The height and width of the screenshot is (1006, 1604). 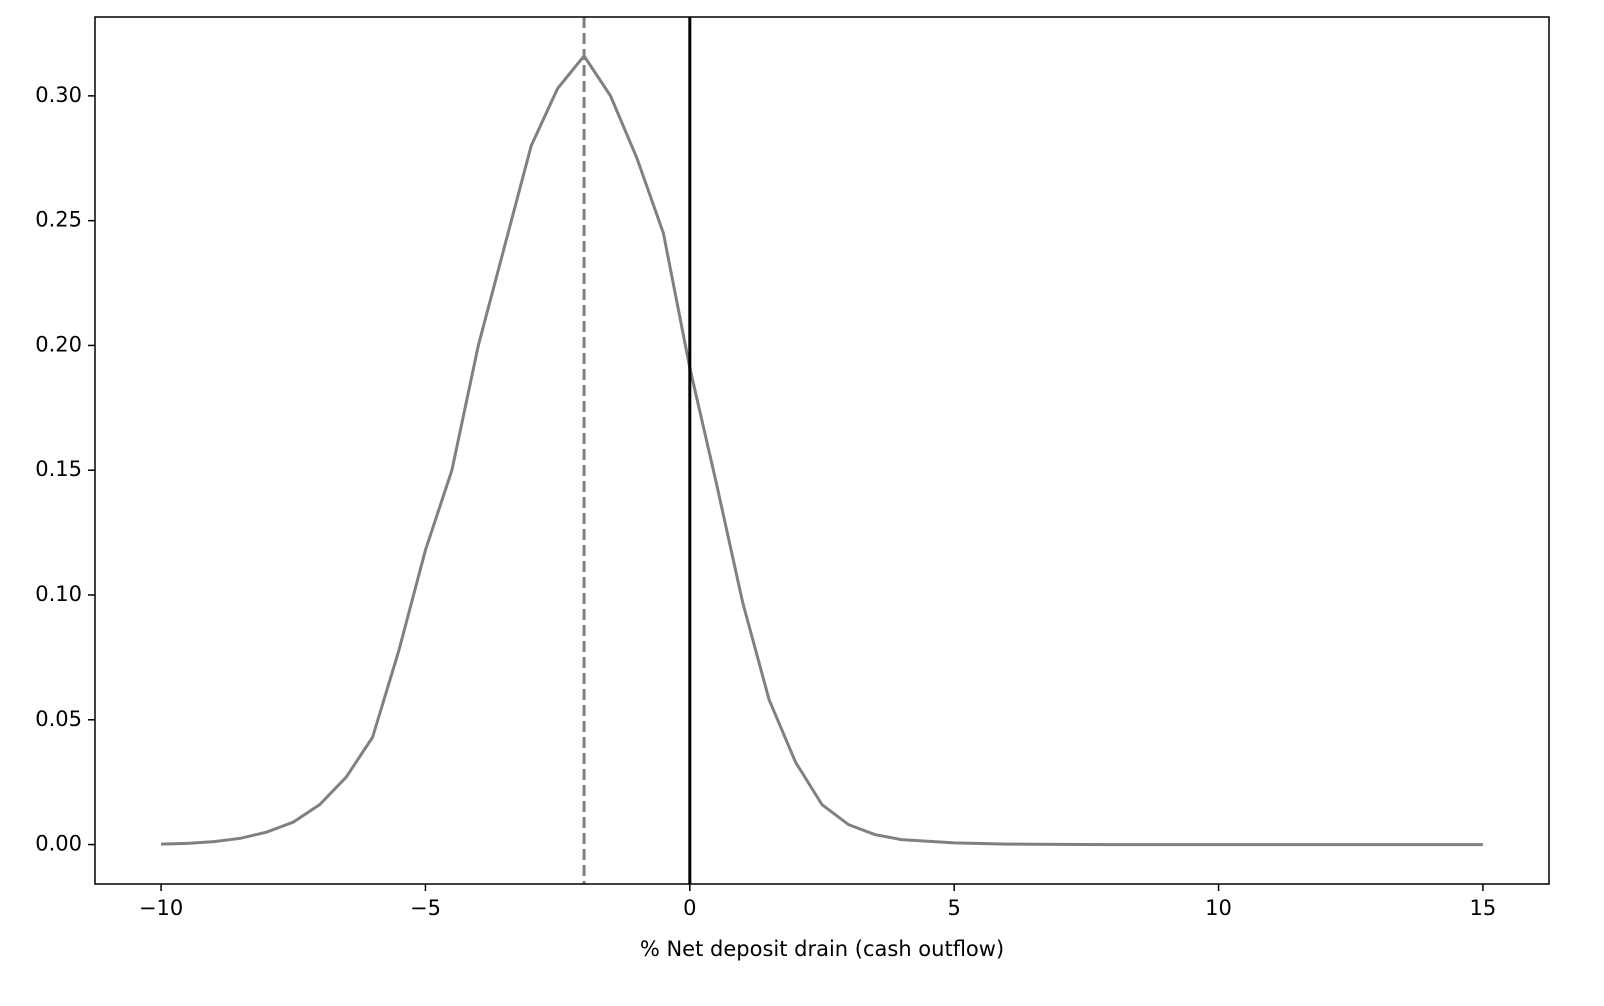 I want to click on y-tick-label: 0.00, so click(x=58, y=844).